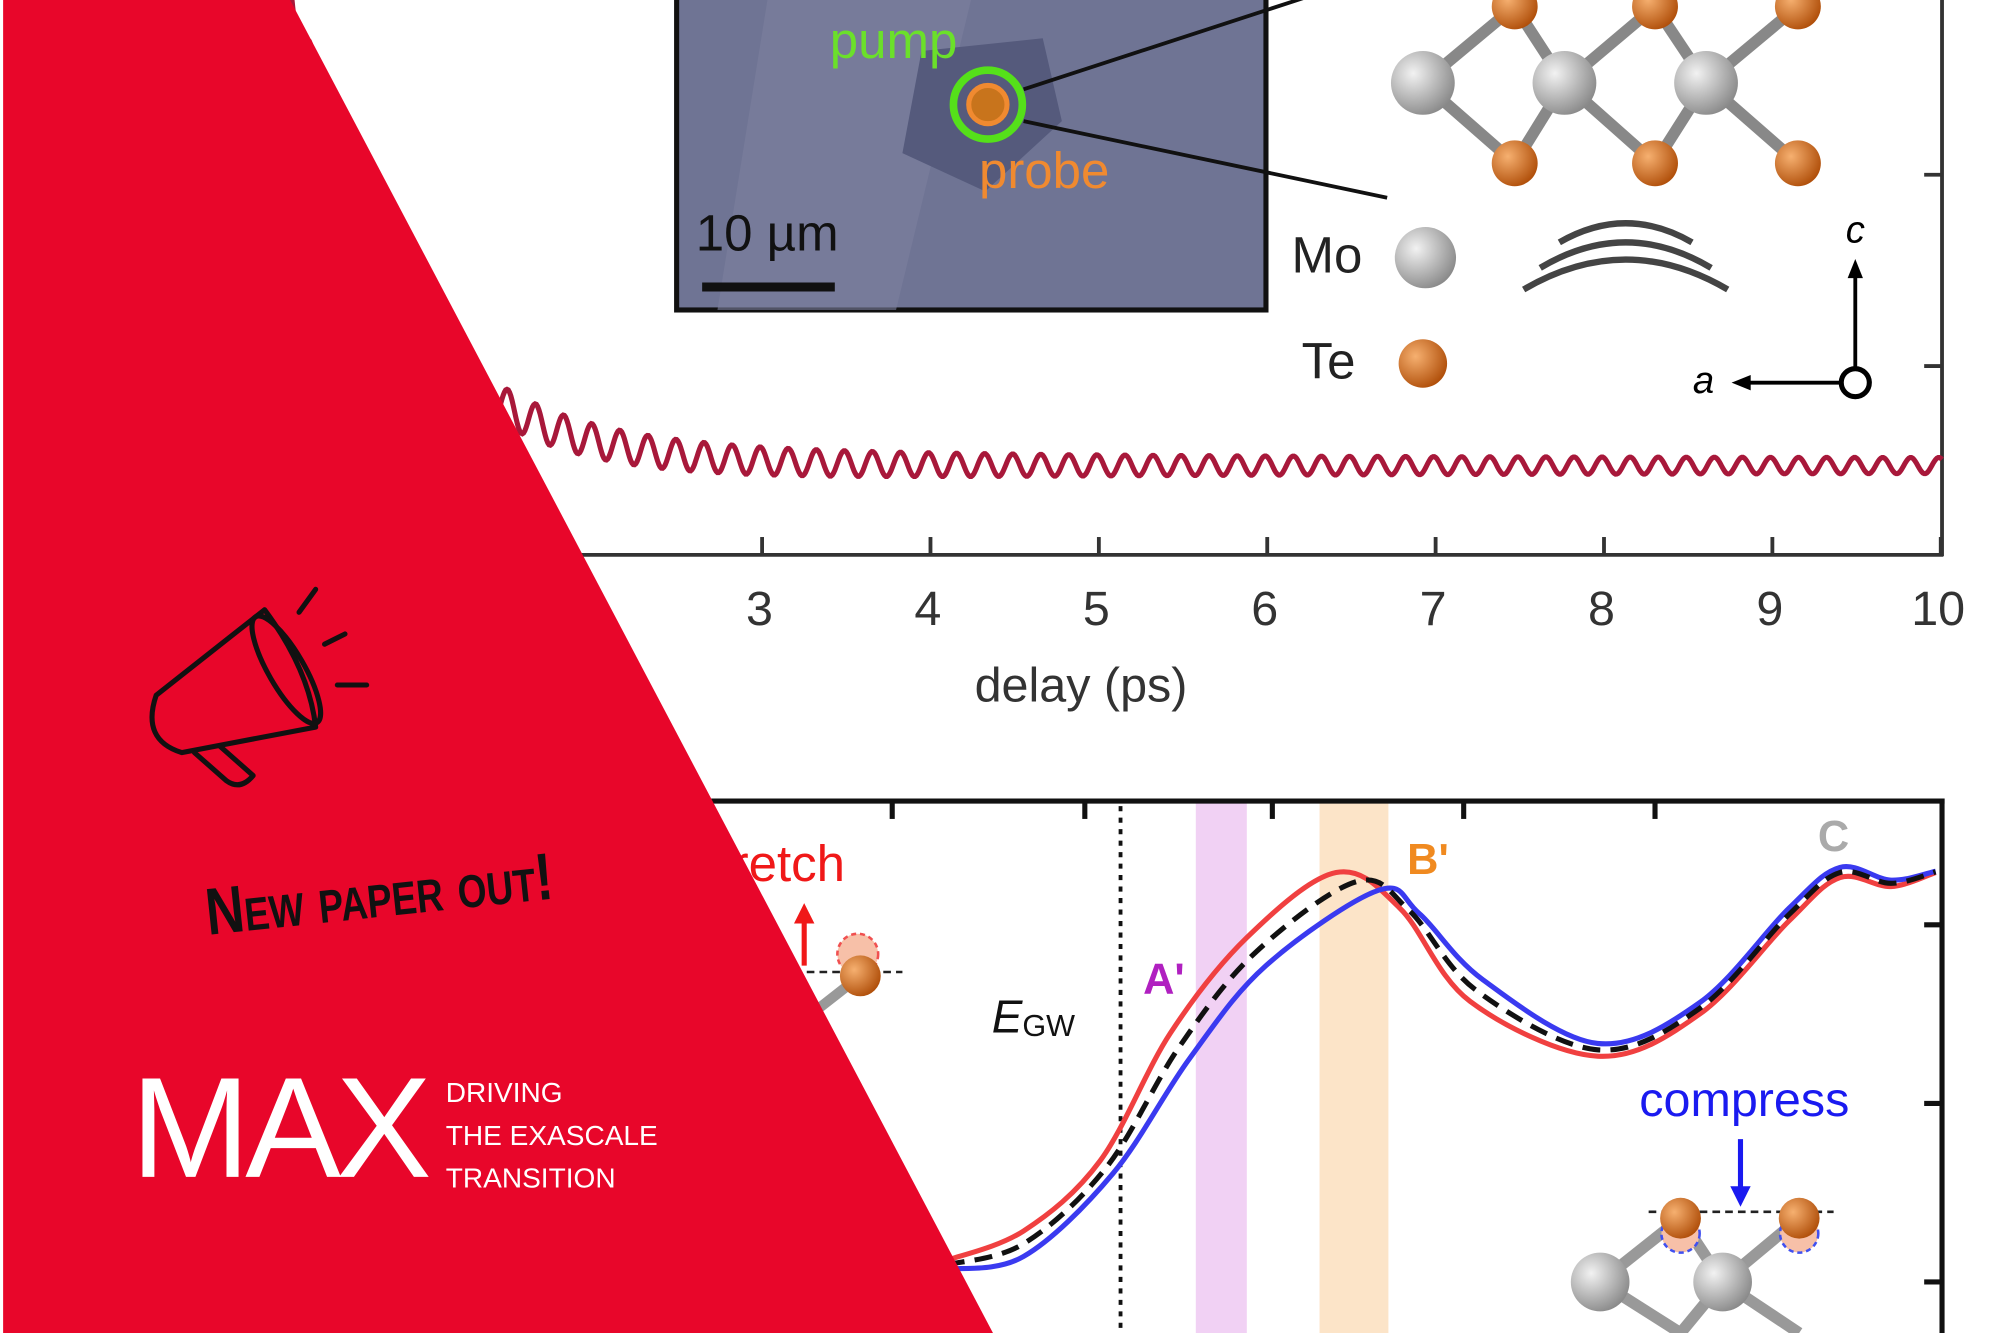 This screenshot has width=2000, height=1333. What do you see at coordinates (552, 1135) in the screenshot?
I see `tagline-2: THE EXASCALE` at bounding box center [552, 1135].